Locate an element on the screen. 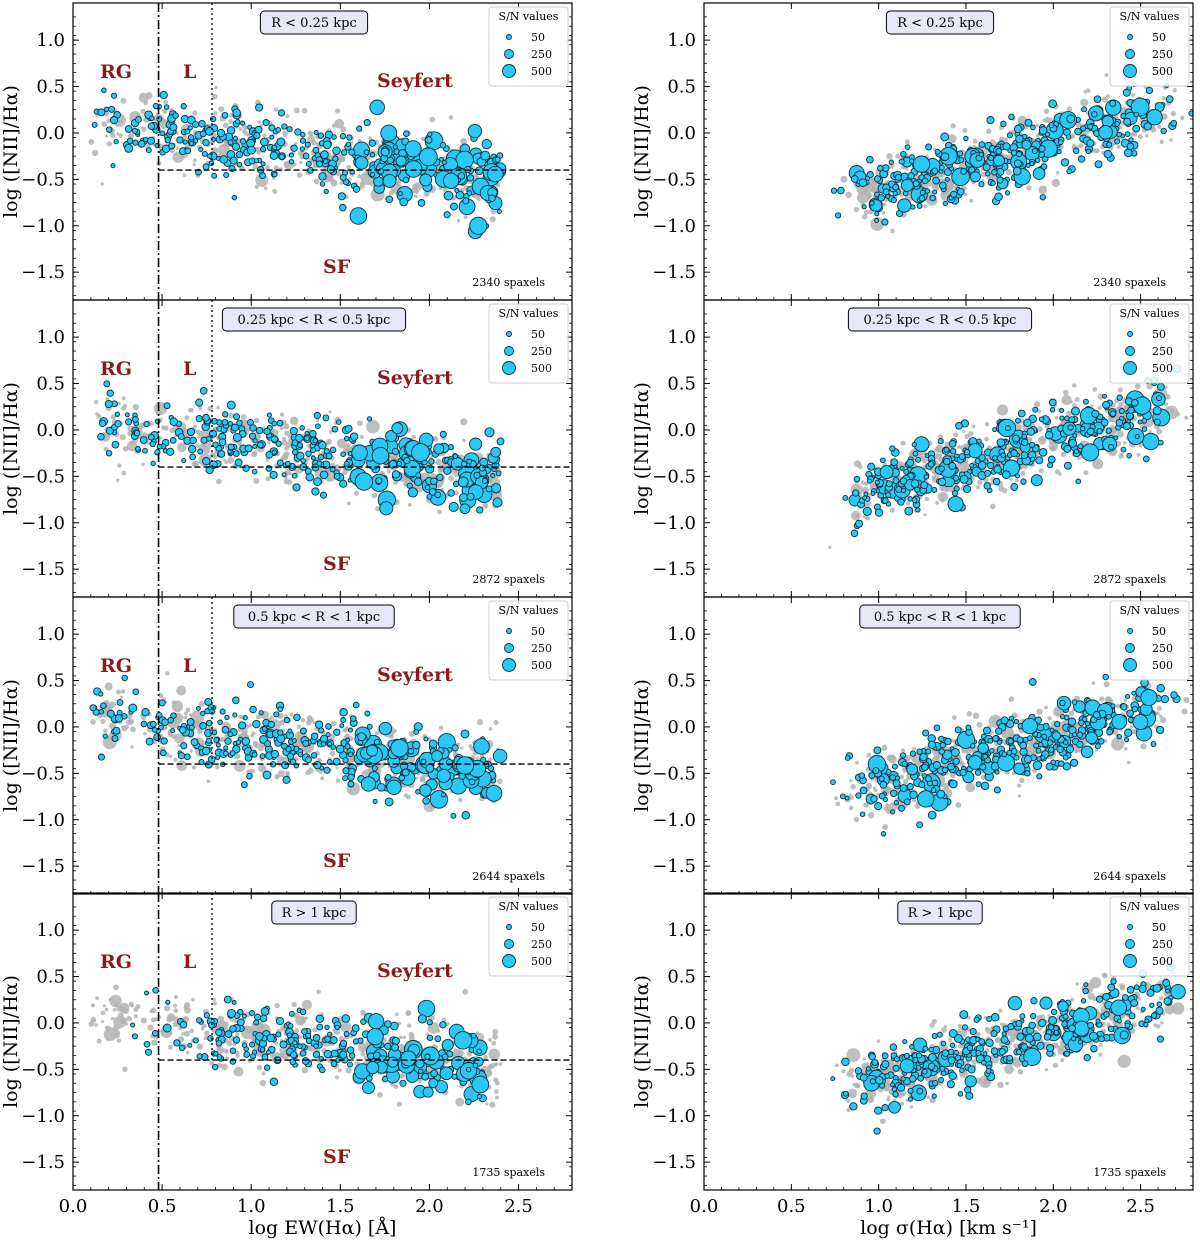 The image size is (1200, 1242). radius-bin-label: R < 0.25 kpc is located at coordinates (940, 23).